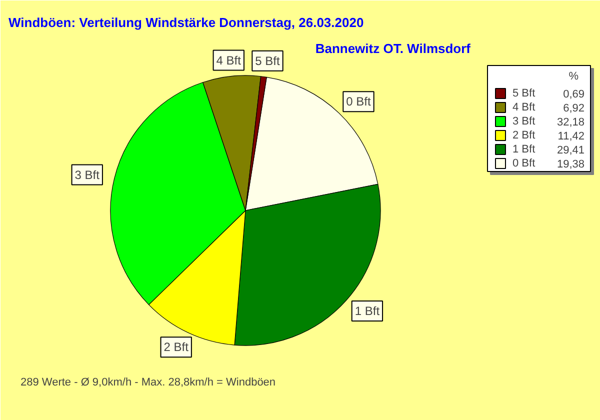 The height and width of the screenshot is (420, 600). I want to click on legend-label: 0 Bft, so click(524, 164).